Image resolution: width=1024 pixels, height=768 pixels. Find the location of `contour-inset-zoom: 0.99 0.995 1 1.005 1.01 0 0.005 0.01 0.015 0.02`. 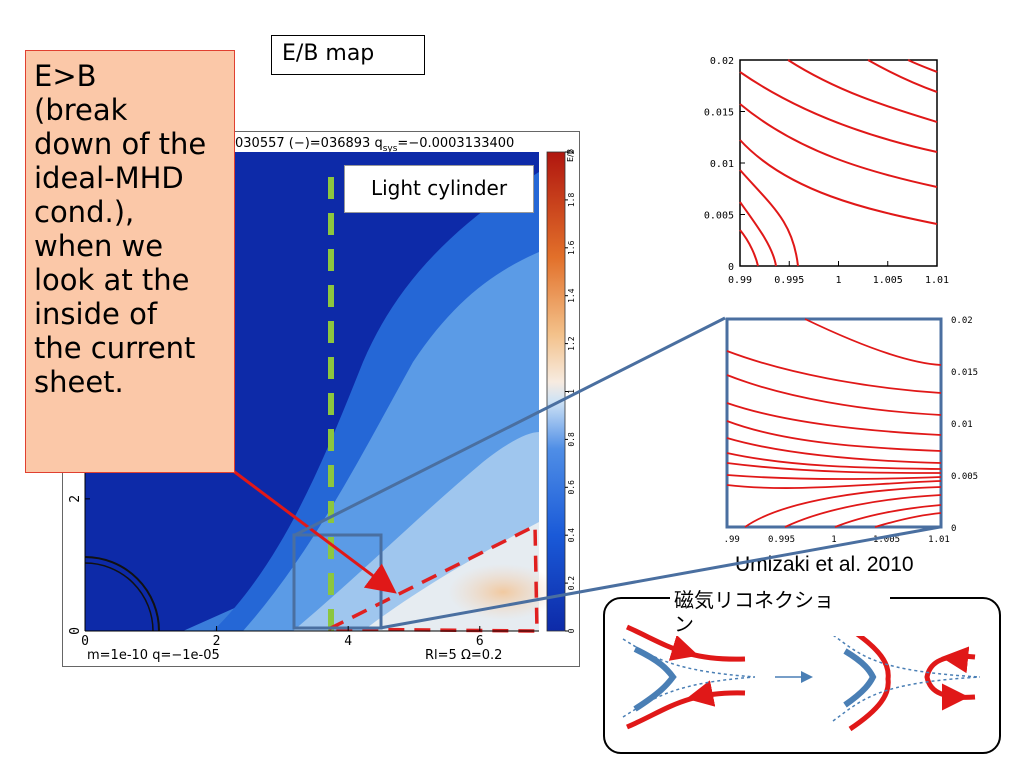

contour-inset-zoom: 0.99 0.995 1 1.005 1.01 0 0.005 0.01 0.015 0.02 is located at coordinates (851, 430).